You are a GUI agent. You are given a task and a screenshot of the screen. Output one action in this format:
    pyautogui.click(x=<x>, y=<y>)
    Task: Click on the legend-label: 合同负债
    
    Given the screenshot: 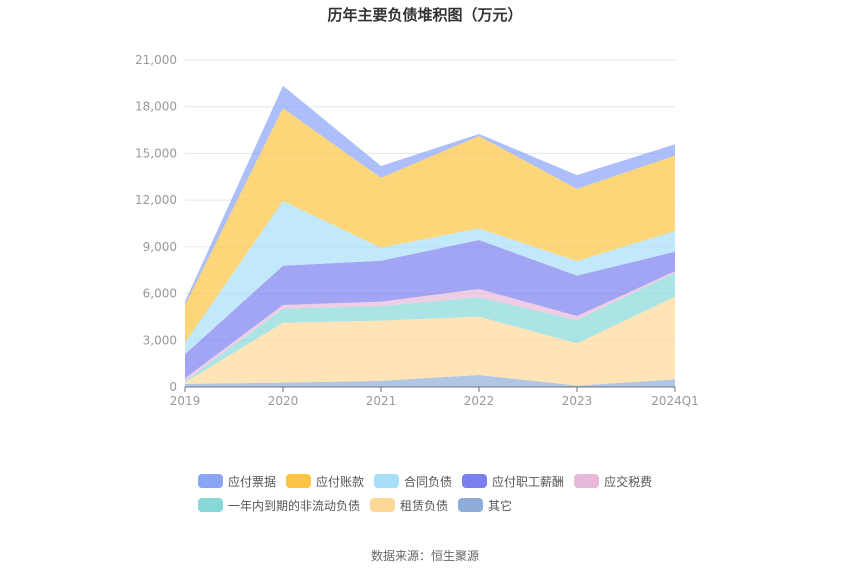 What is the action you would take?
    pyautogui.click(x=428, y=481)
    